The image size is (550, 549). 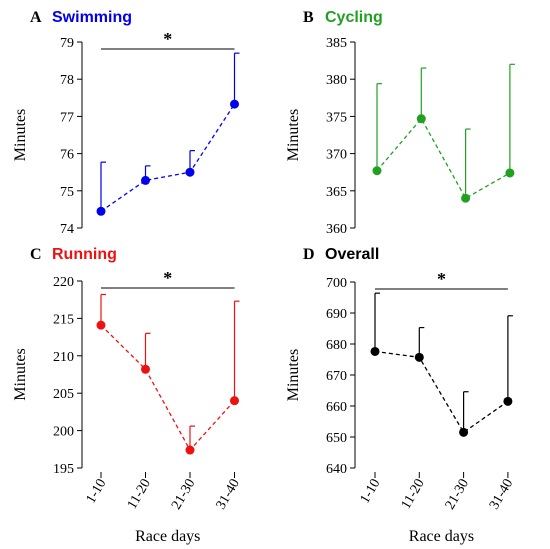 I want to click on panel-title: Overall, so click(x=352, y=254).